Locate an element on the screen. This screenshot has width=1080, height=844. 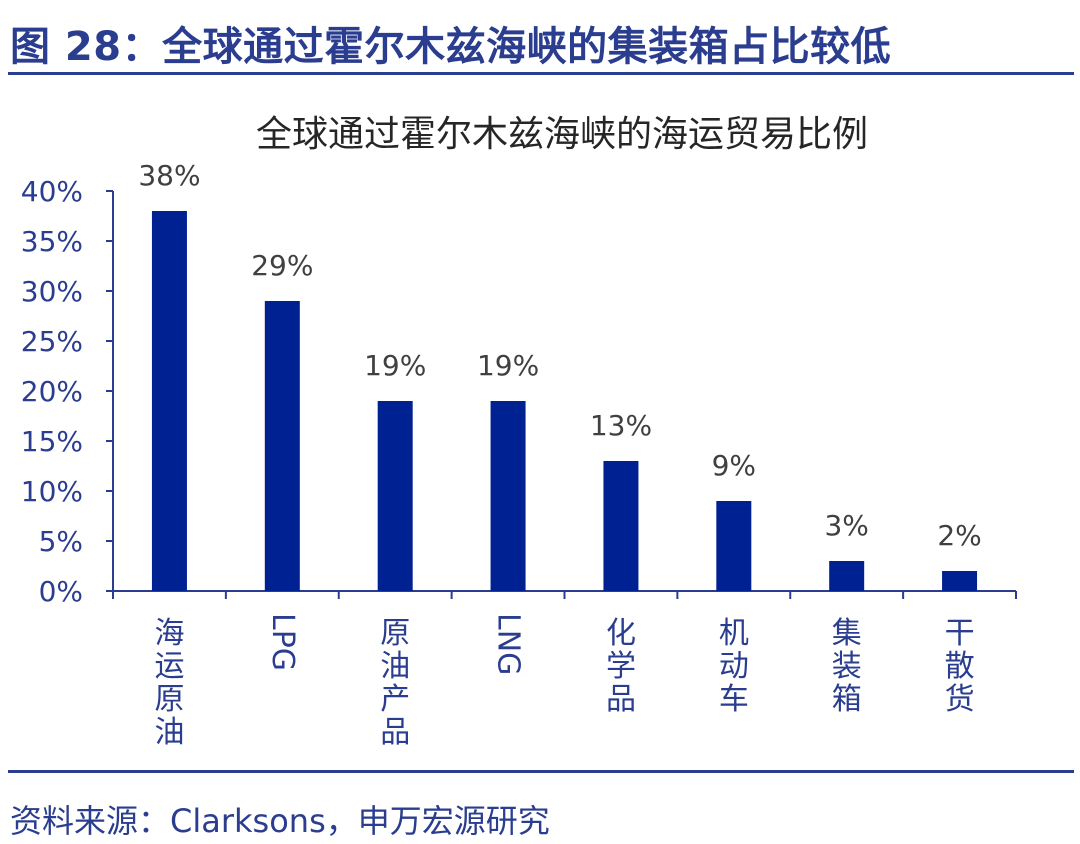
data-label: 9% is located at coordinates (734, 465).